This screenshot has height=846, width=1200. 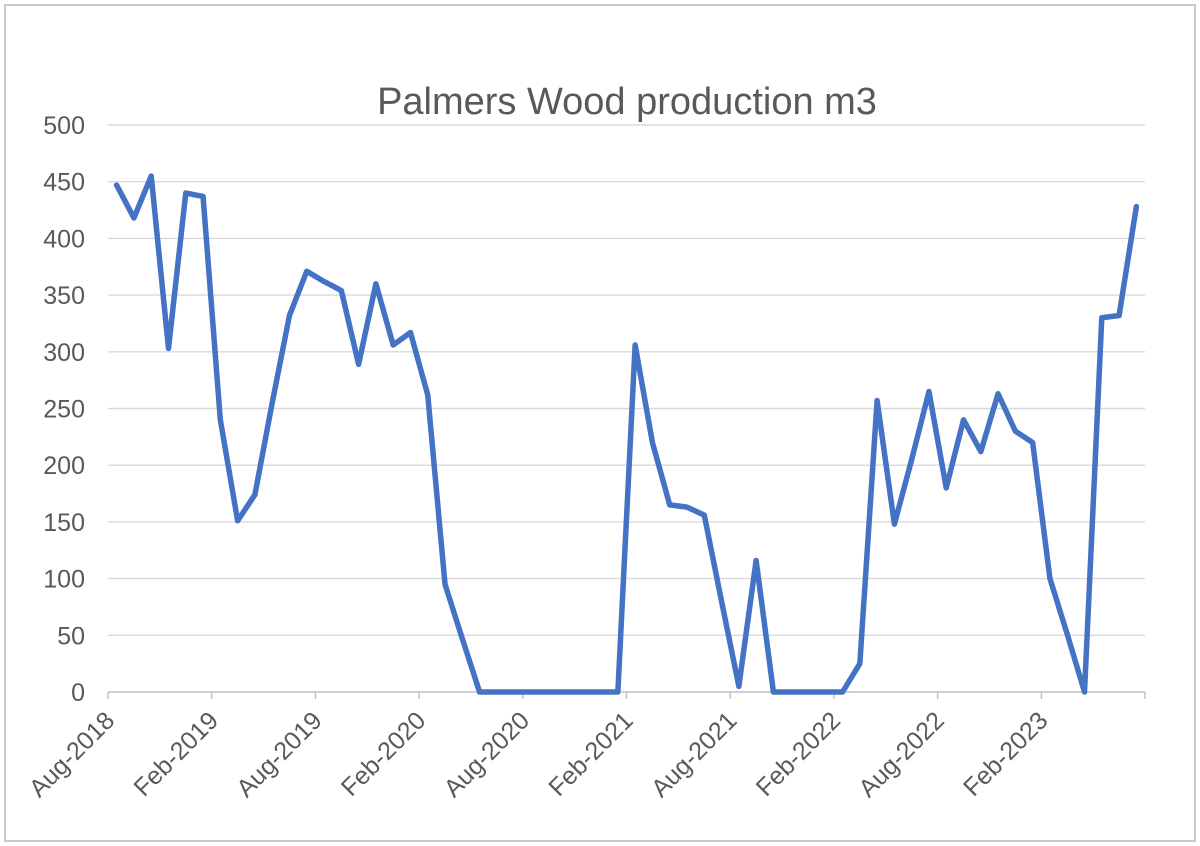 What do you see at coordinates (72, 754) in the screenshot?
I see `x-axis-tick-label: Aug-2018` at bounding box center [72, 754].